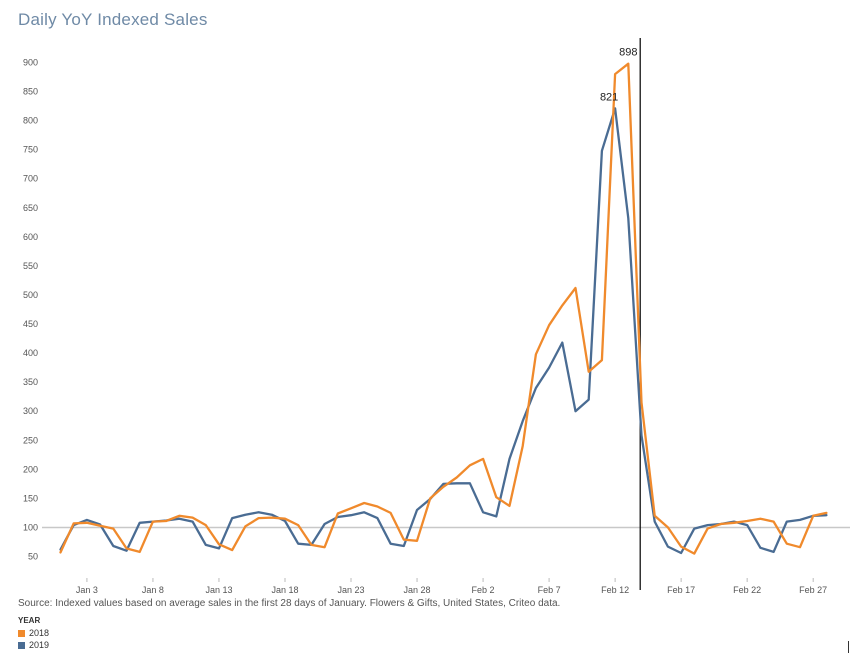 This screenshot has height=662, width=864. Describe the element at coordinates (30, 208) in the screenshot. I see `y-tick-label: 650` at that location.